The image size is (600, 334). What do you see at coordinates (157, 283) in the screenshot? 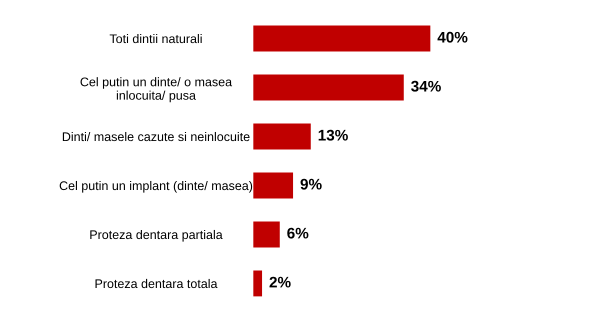
I see `y-tick-label: Proteza dentara totala` at bounding box center [157, 283].